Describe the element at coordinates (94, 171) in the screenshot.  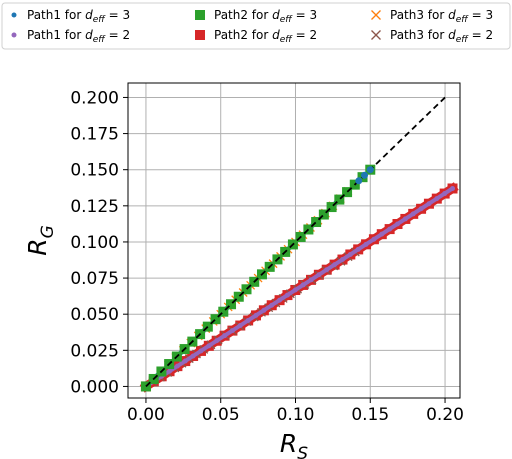
I see `y-tick-label: 0.150` at that location.